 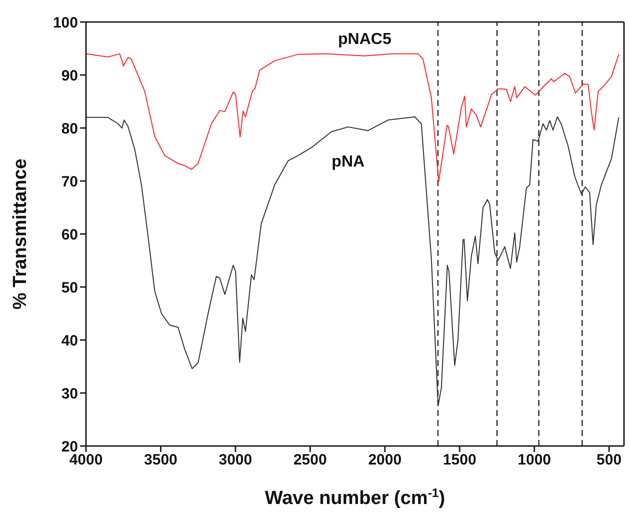 What do you see at coordinates (365, 39) in the screenshot?
I see `series-label: pNAC5` at bounding box center [365, 39].